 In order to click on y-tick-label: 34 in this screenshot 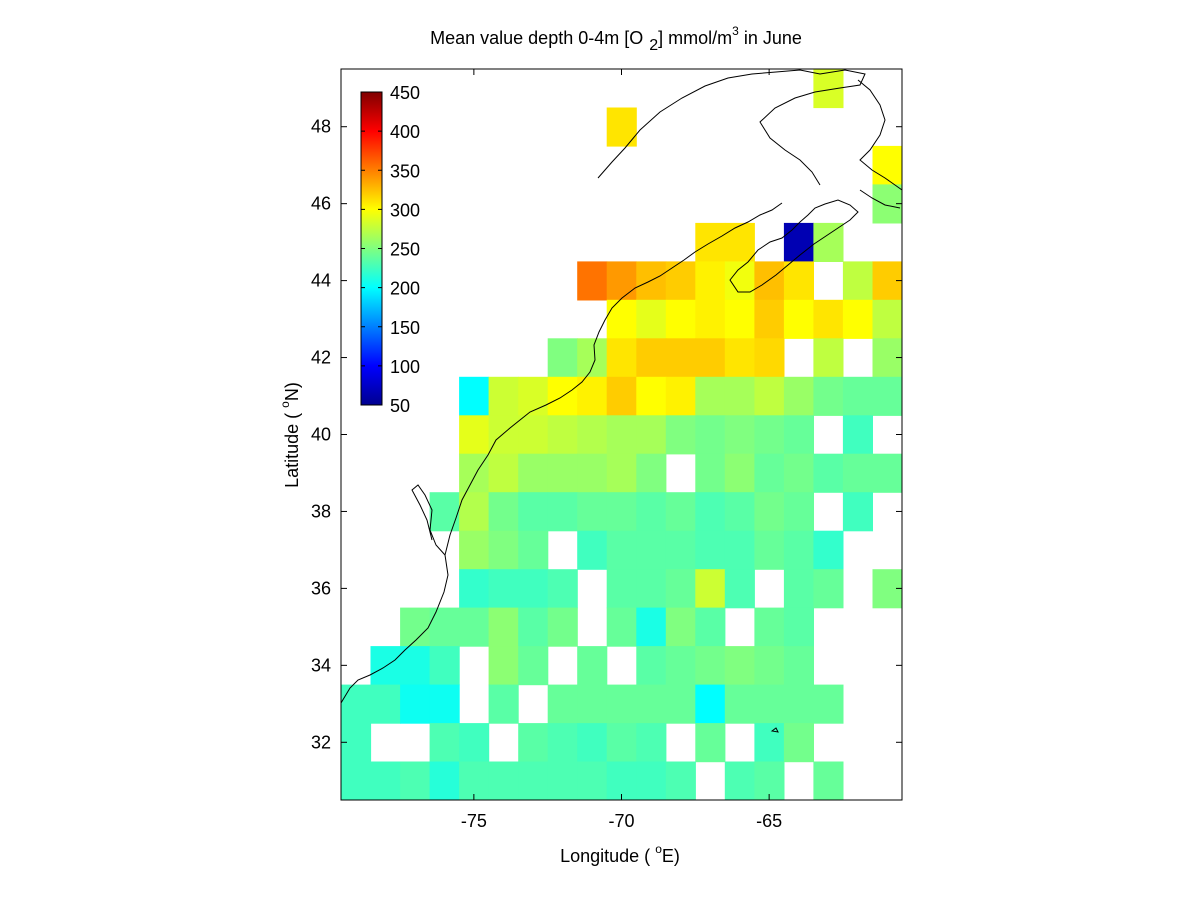, I will do `click(321, 665)`.